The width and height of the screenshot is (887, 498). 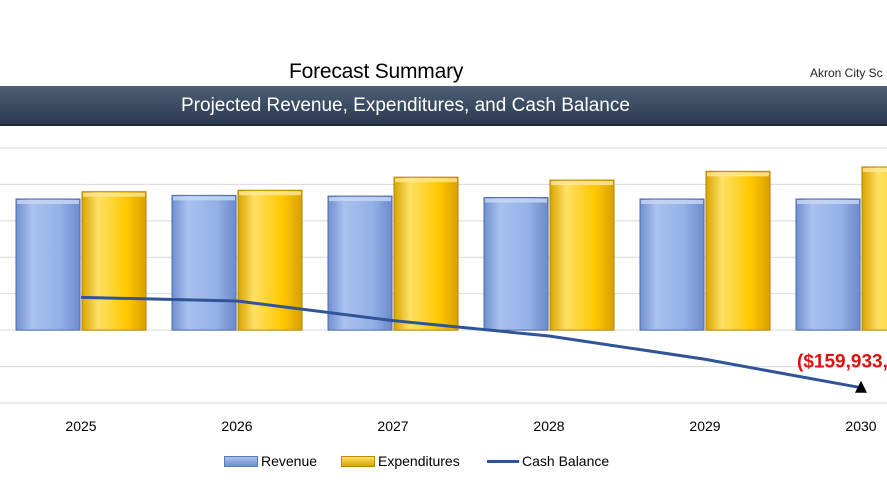 I want to click on bar-highlight-expenditures-2029, so click(x=738, y=174).